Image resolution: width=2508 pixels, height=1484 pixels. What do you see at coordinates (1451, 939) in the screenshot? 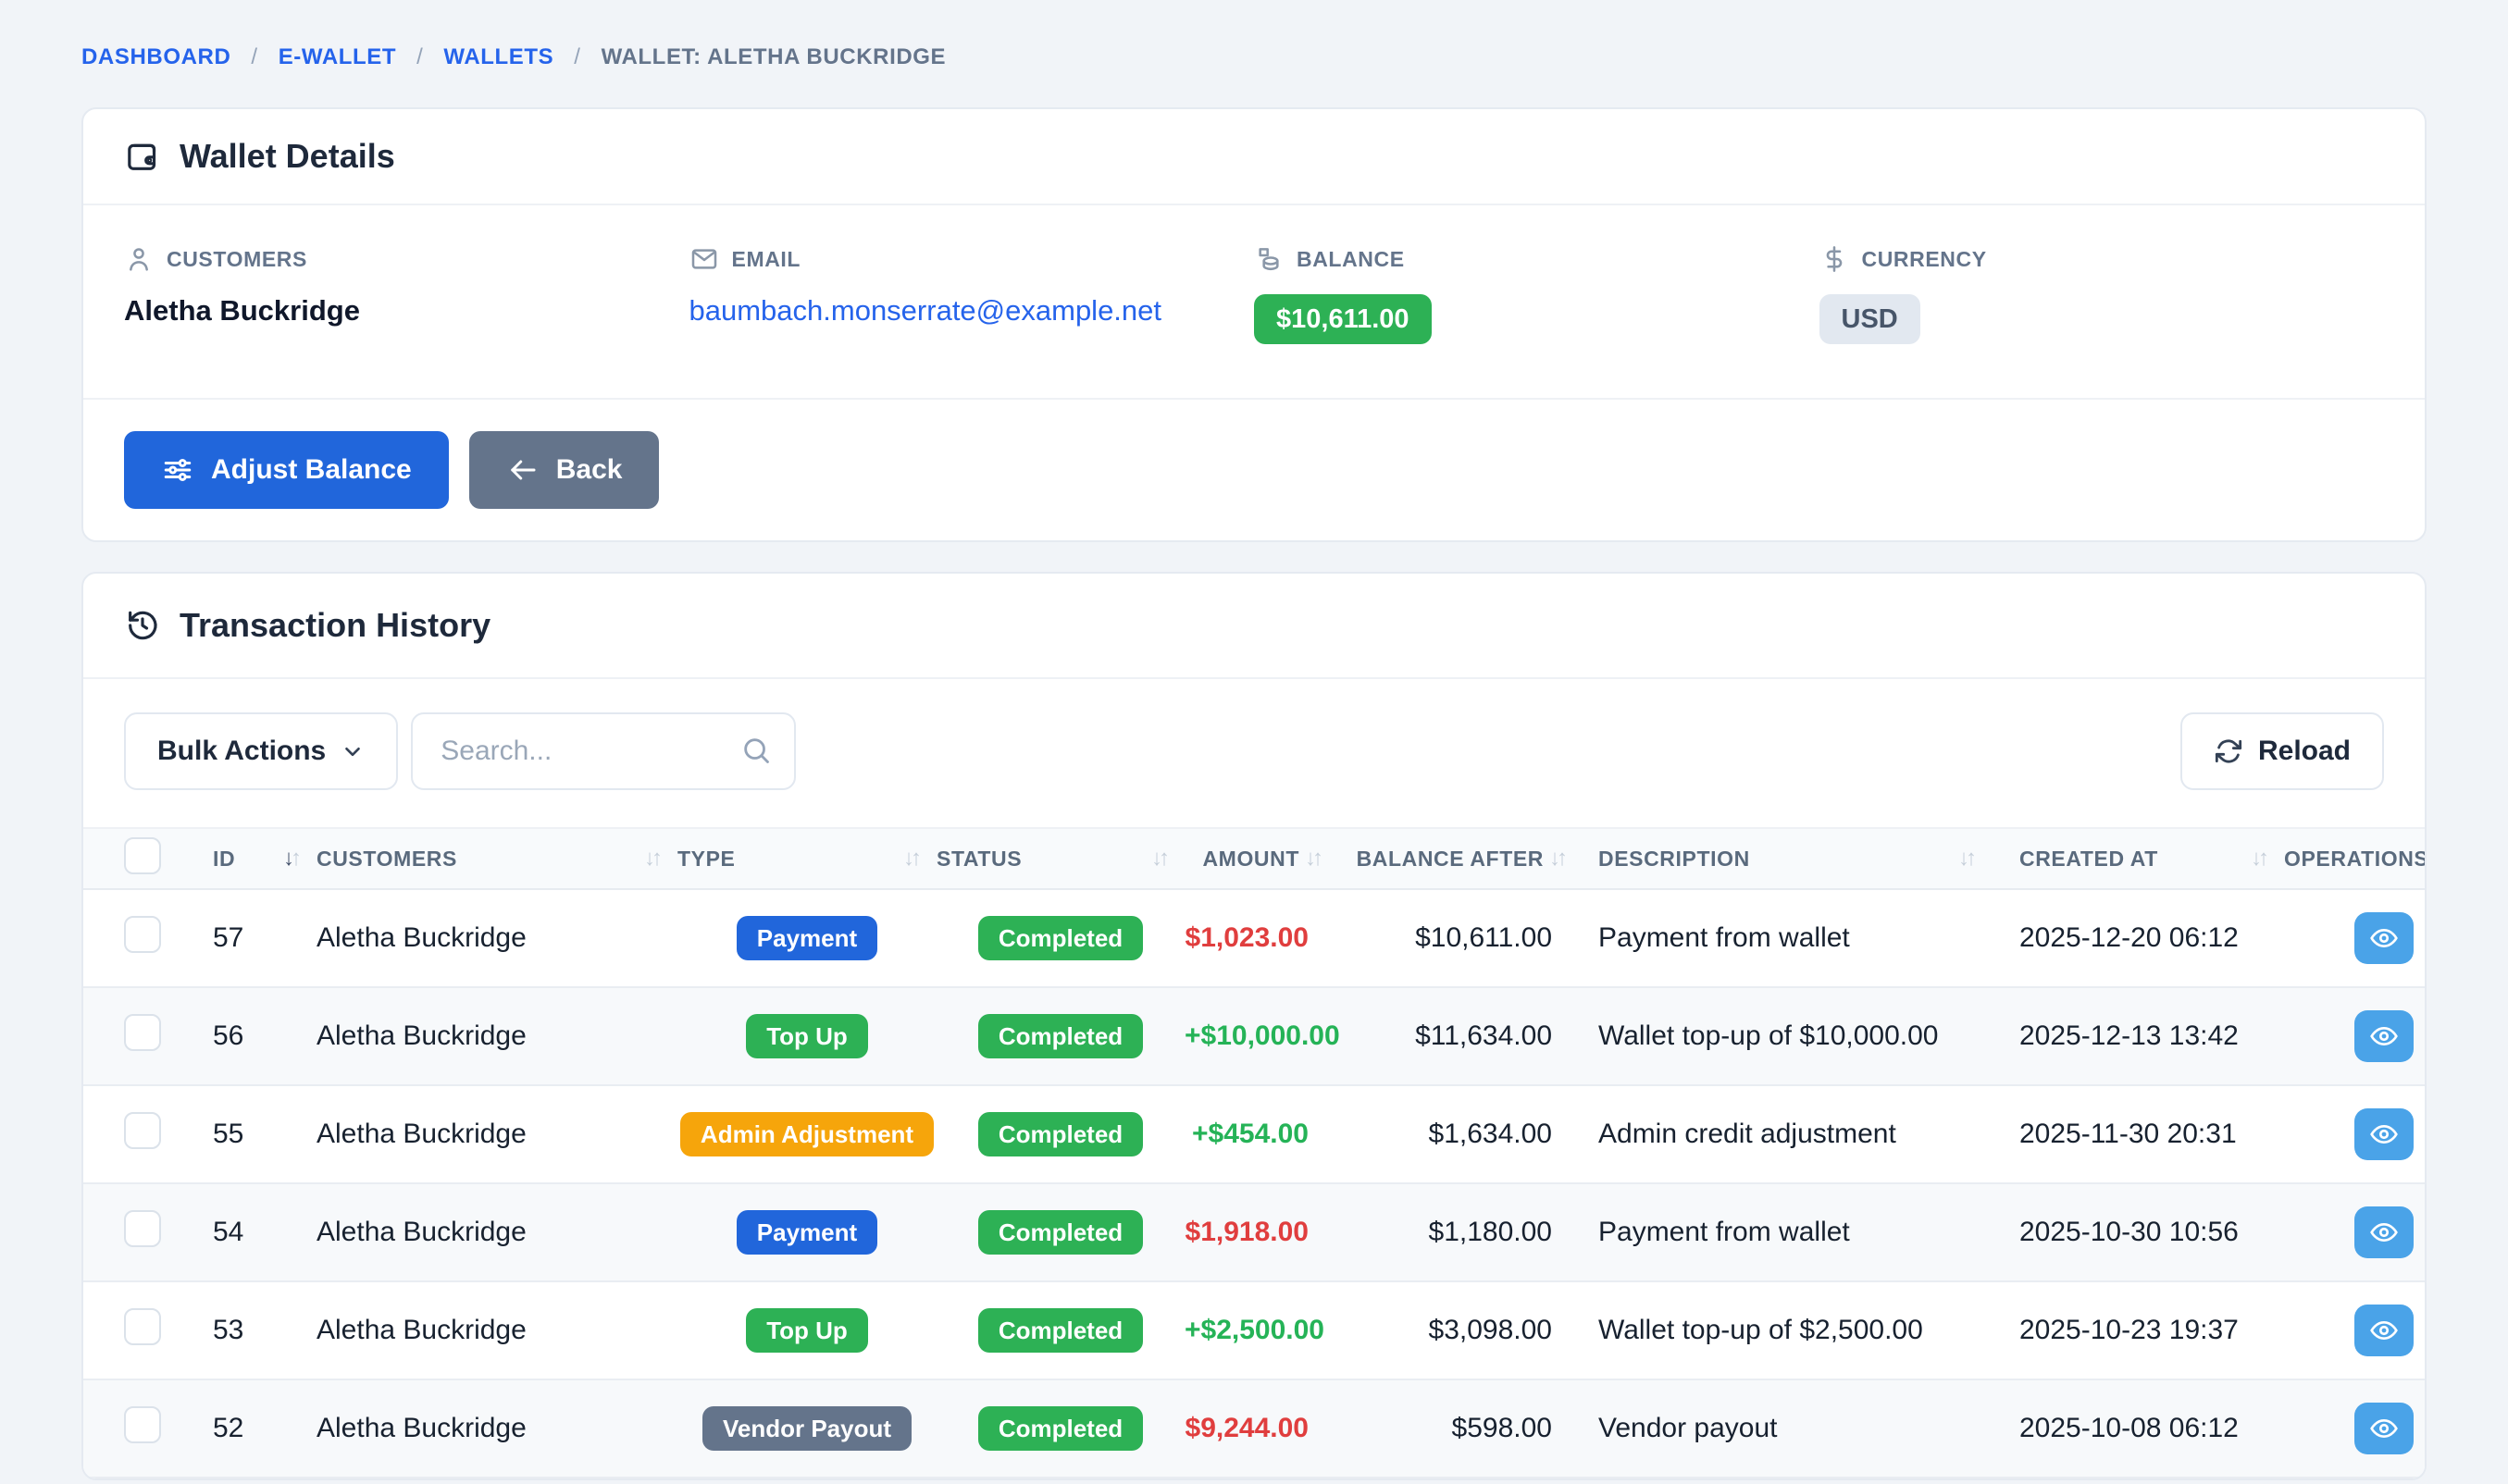
I see `cell-balance-after: $10,611.00` at bounding box center [1451, 939].